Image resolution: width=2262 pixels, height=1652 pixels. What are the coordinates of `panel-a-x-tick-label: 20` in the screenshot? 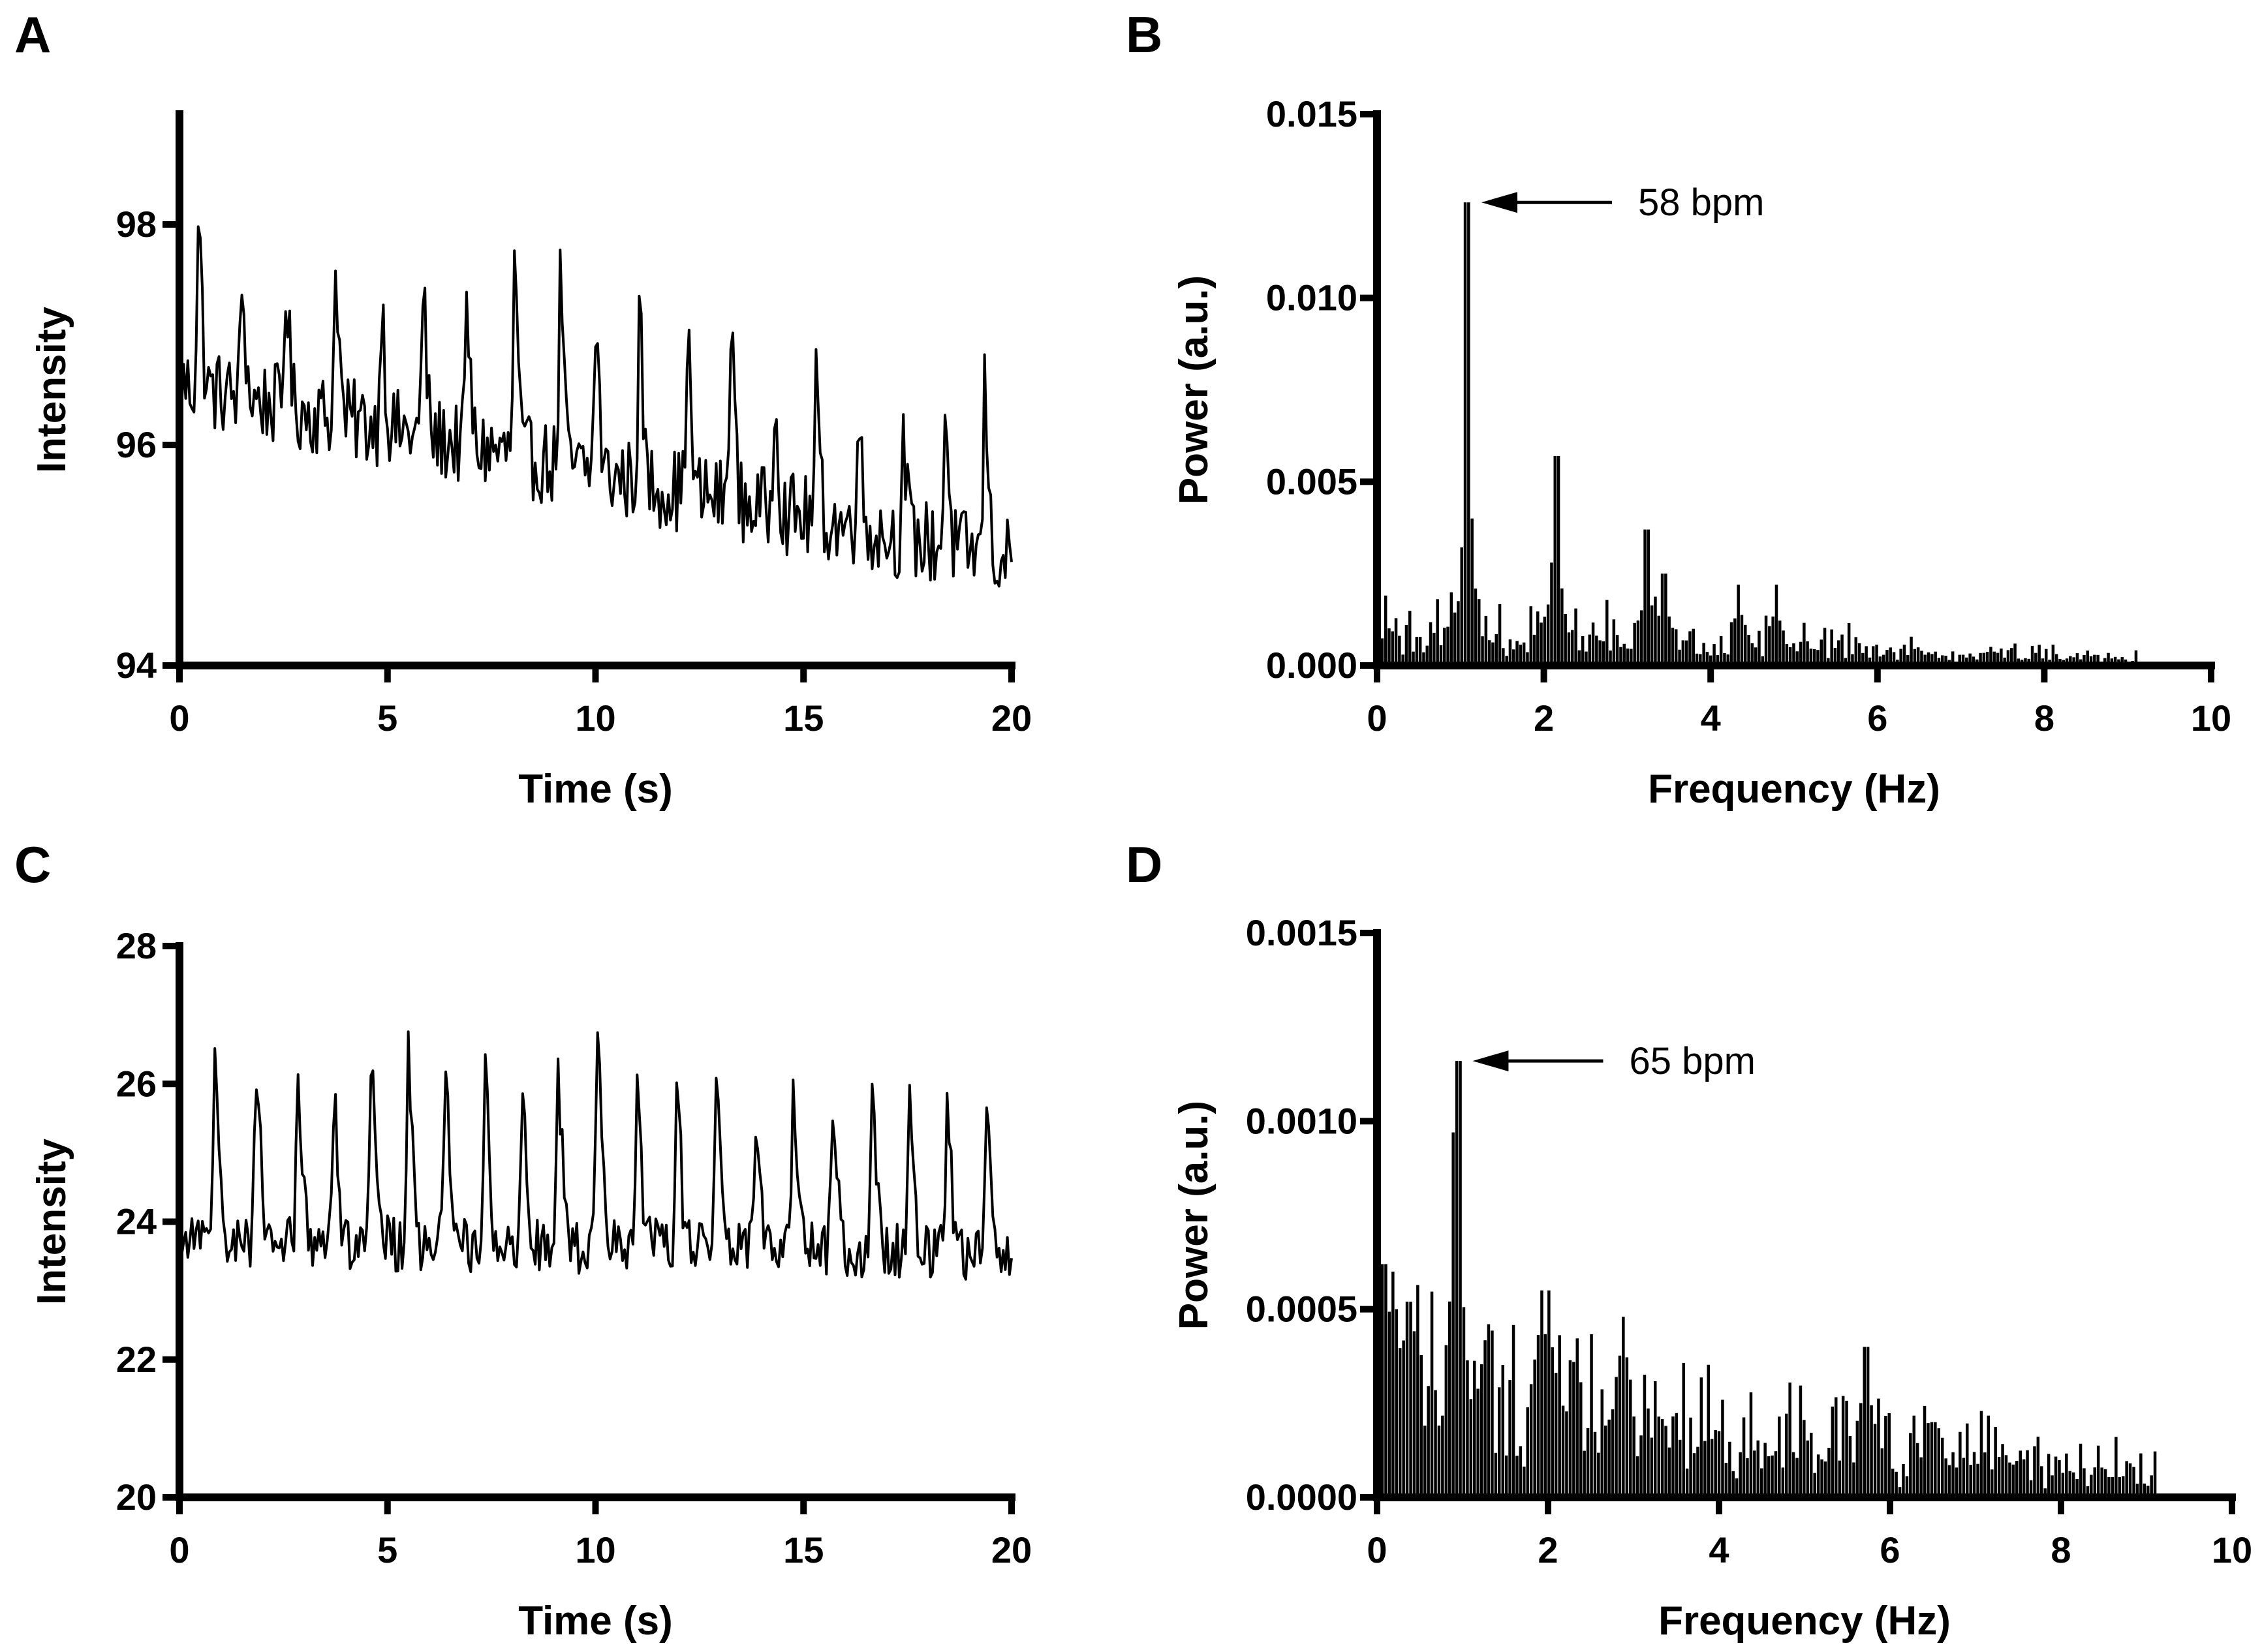 It's located at (1012, 718).